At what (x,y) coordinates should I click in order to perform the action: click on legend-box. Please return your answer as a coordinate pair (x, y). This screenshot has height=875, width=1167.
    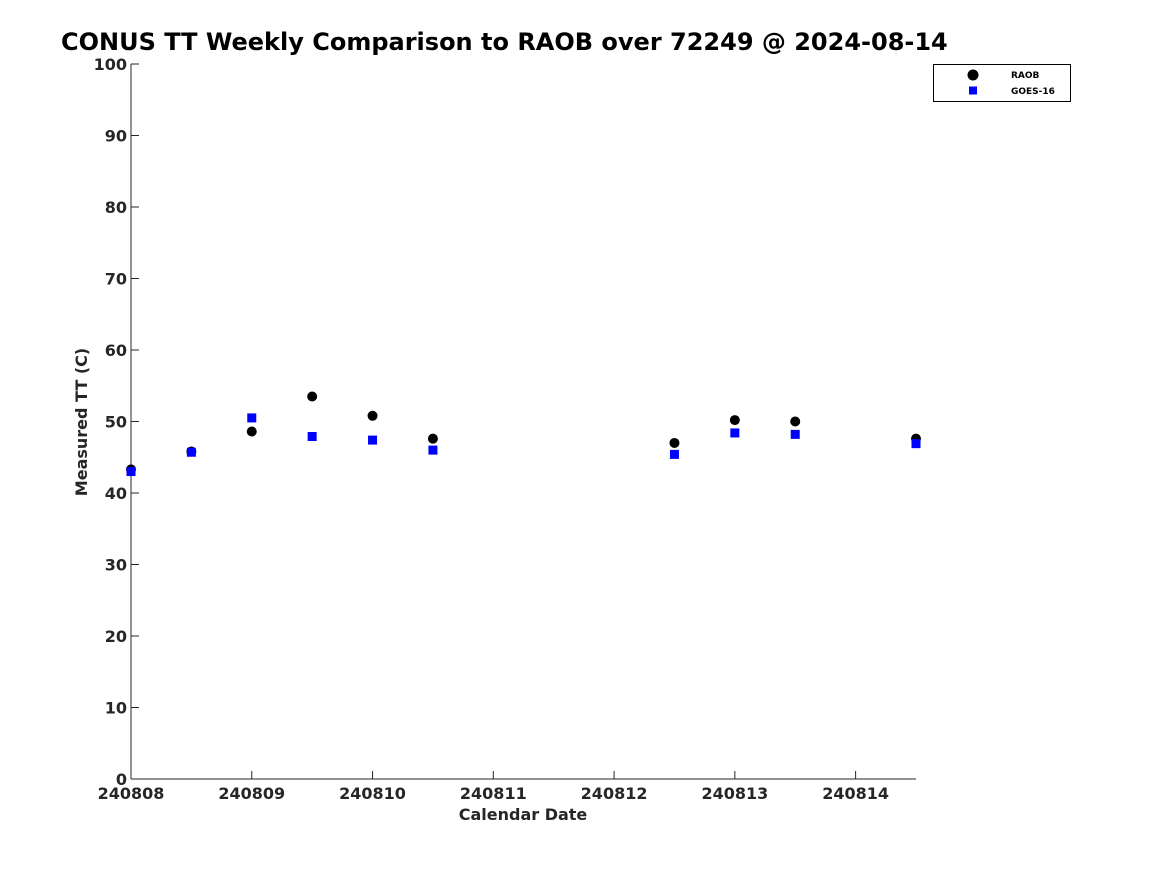
    Looking at the image, I should click on (1002, 83).